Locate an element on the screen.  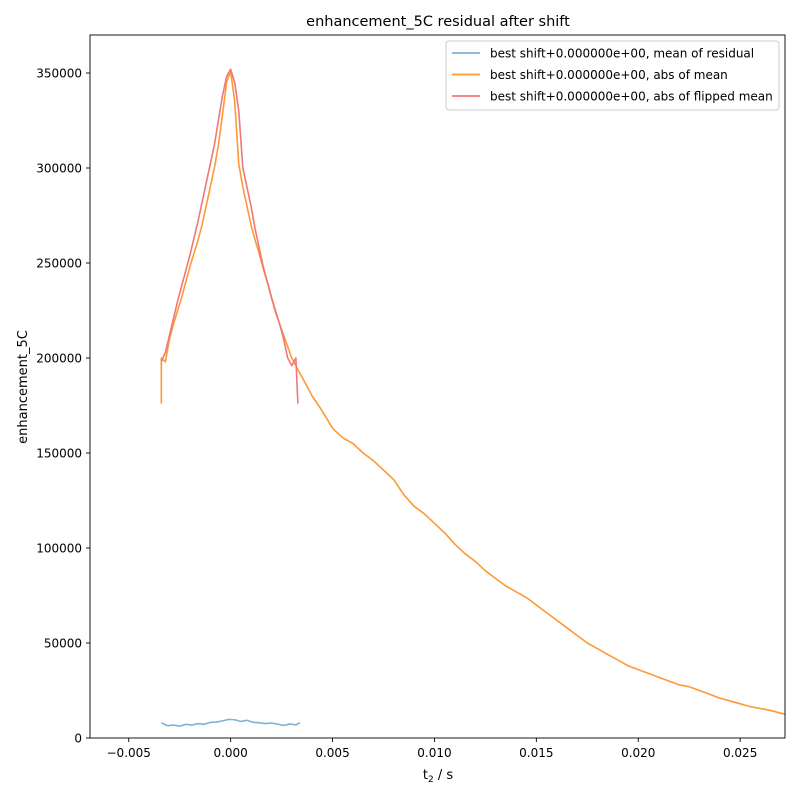
y-tick-label: 300000 is located at coordinates (59, 169).